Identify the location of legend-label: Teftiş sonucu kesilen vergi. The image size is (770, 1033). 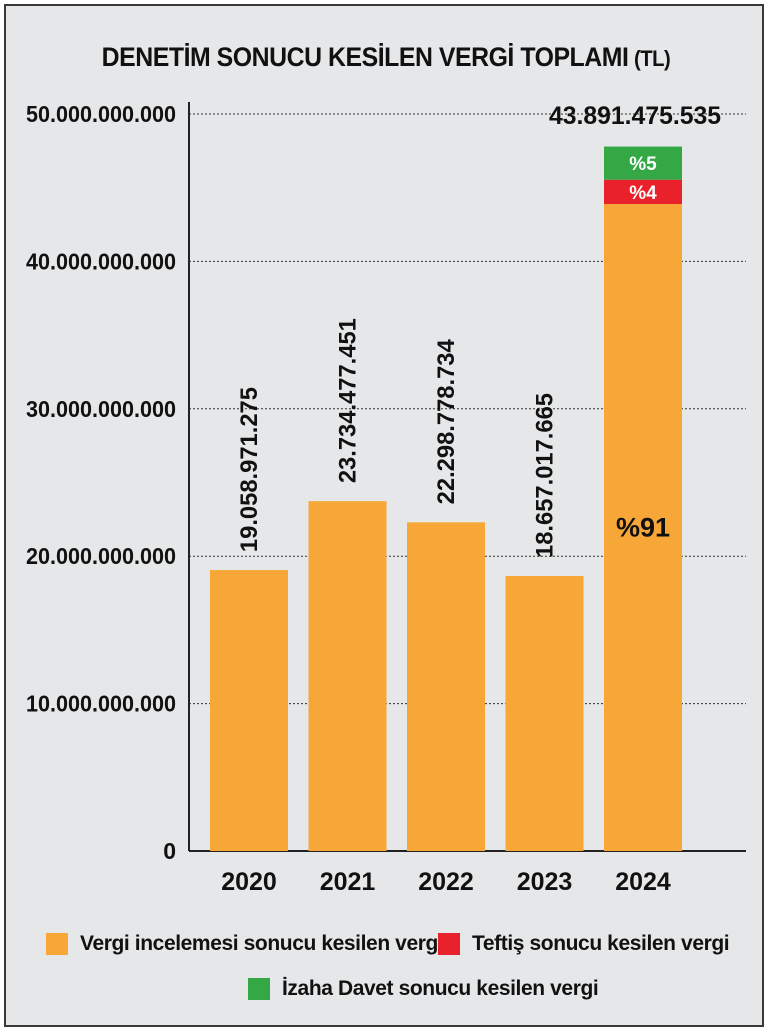
(601, 943).